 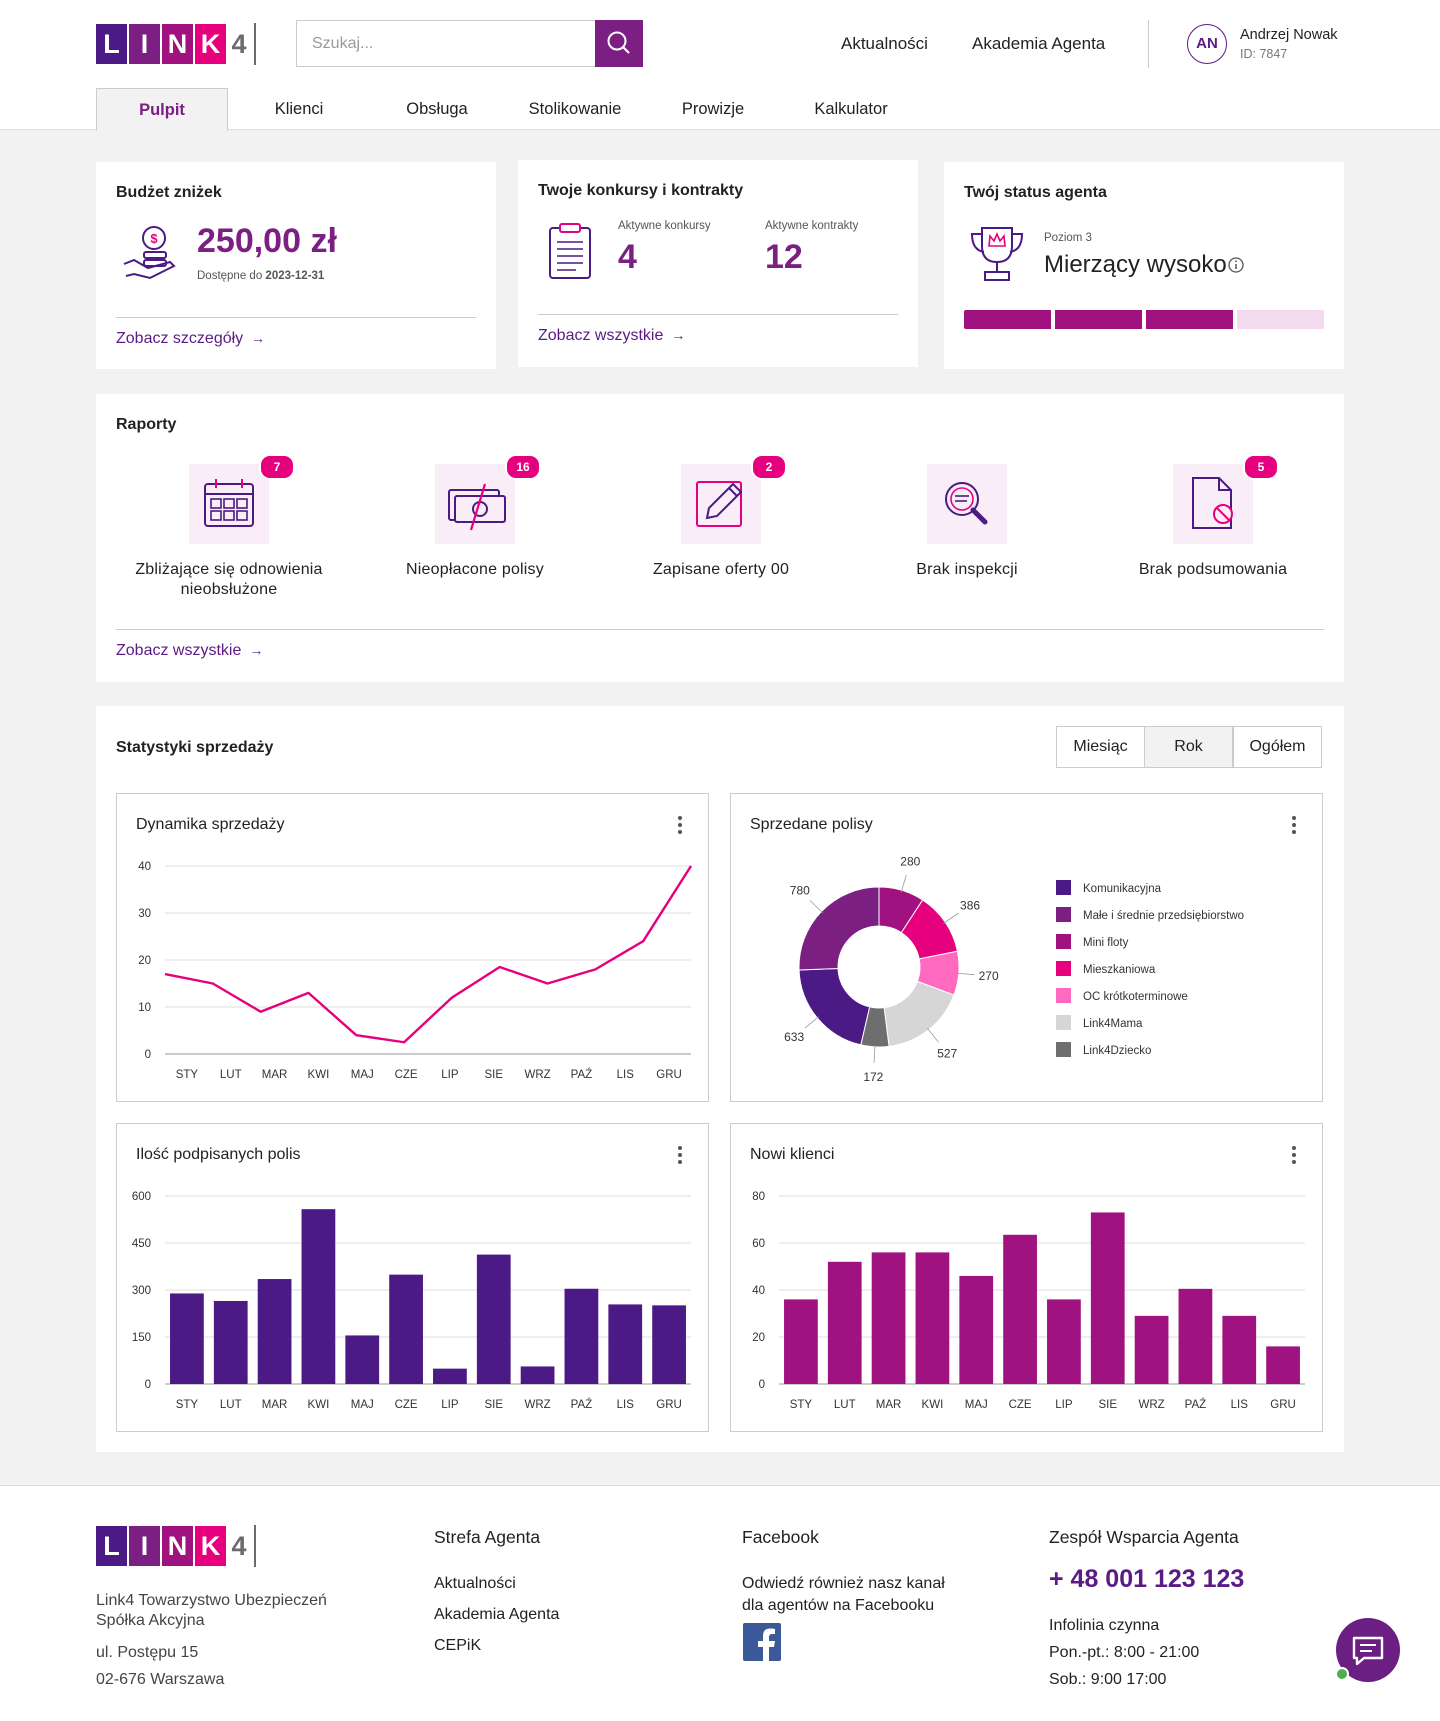 What do you see at coordinates (229, 504) in the screenshot?
I see `report-icon` at bounding box center [229, 504].